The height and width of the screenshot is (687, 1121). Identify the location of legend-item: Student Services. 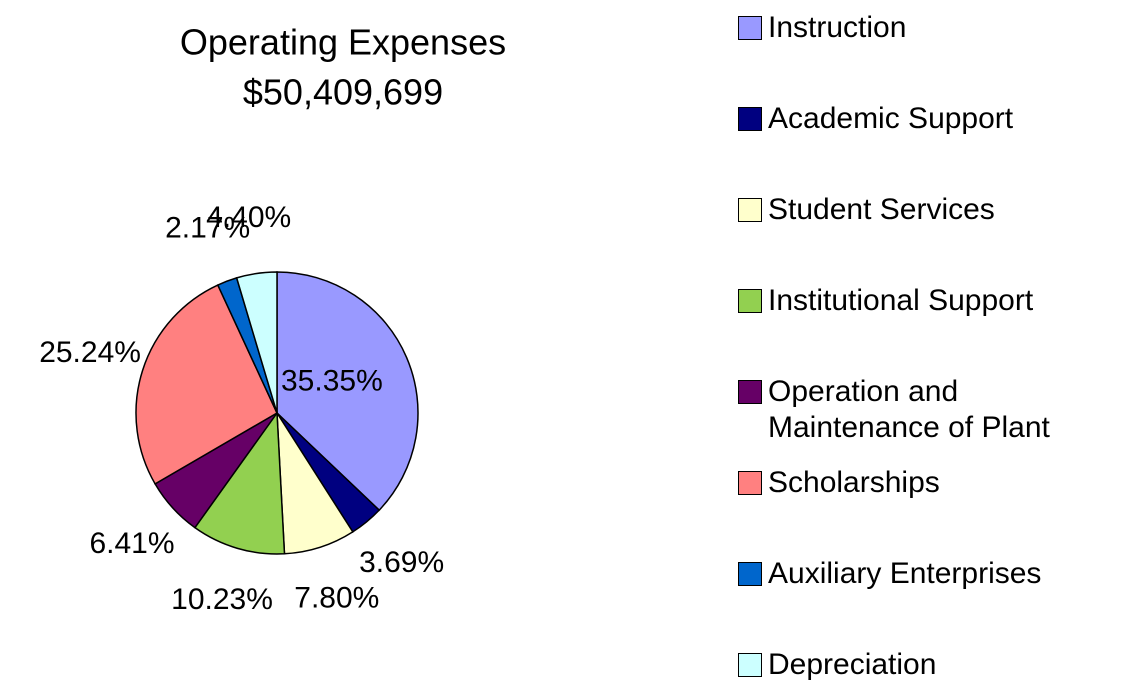
(928, 210).